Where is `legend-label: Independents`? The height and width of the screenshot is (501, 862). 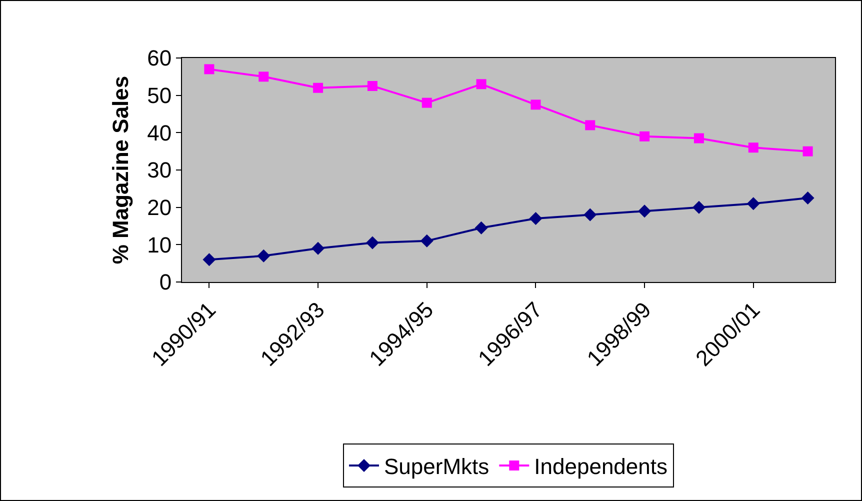
legend-label: Independents is located at coordinates (601, 467).